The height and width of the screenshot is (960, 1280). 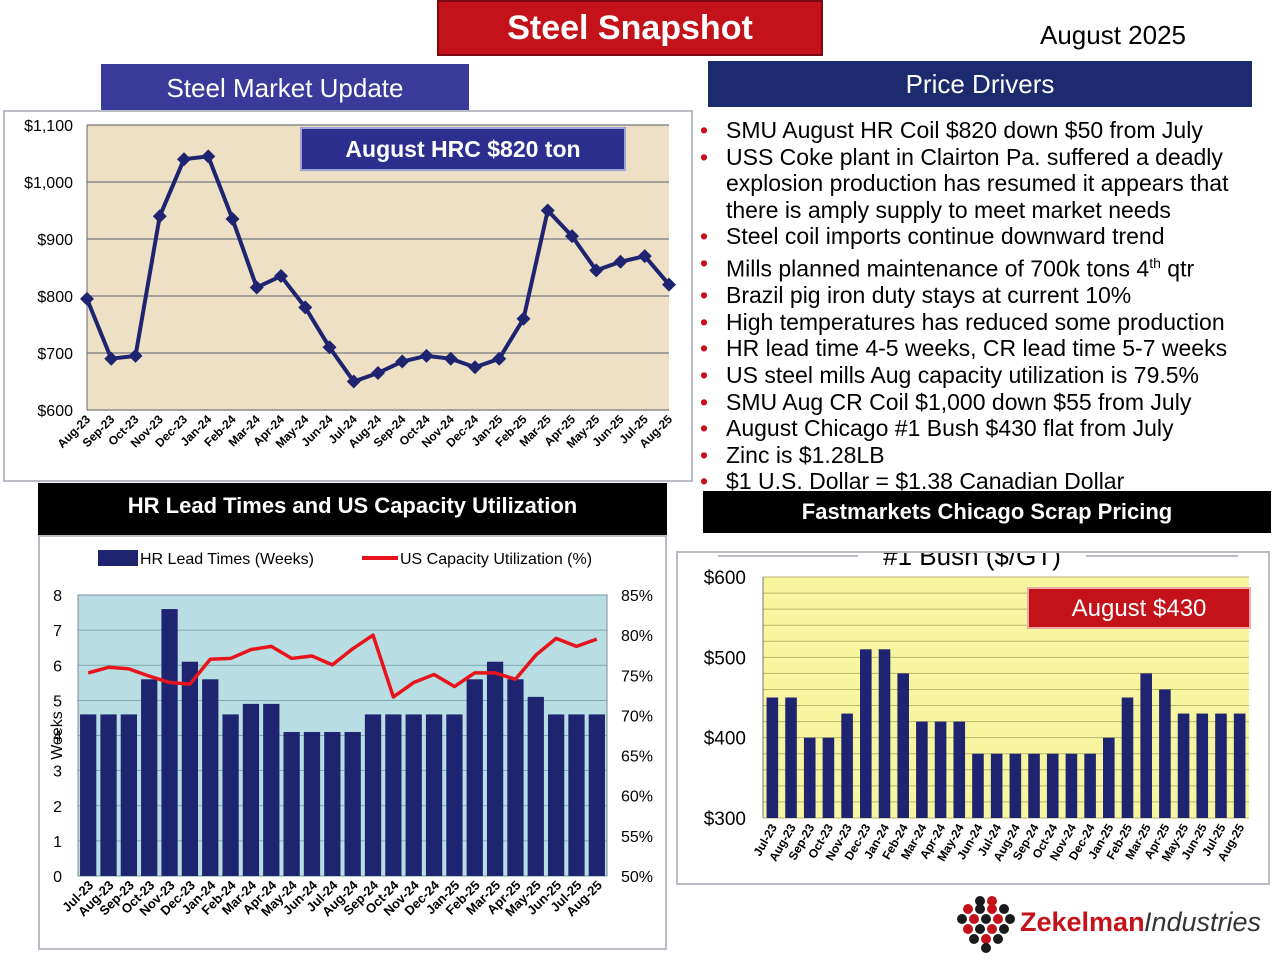 What do you see at coordinates (637, 757) in the screenshot?
I see `y2-tick-label: 65%` at bounding box center [637, 757].